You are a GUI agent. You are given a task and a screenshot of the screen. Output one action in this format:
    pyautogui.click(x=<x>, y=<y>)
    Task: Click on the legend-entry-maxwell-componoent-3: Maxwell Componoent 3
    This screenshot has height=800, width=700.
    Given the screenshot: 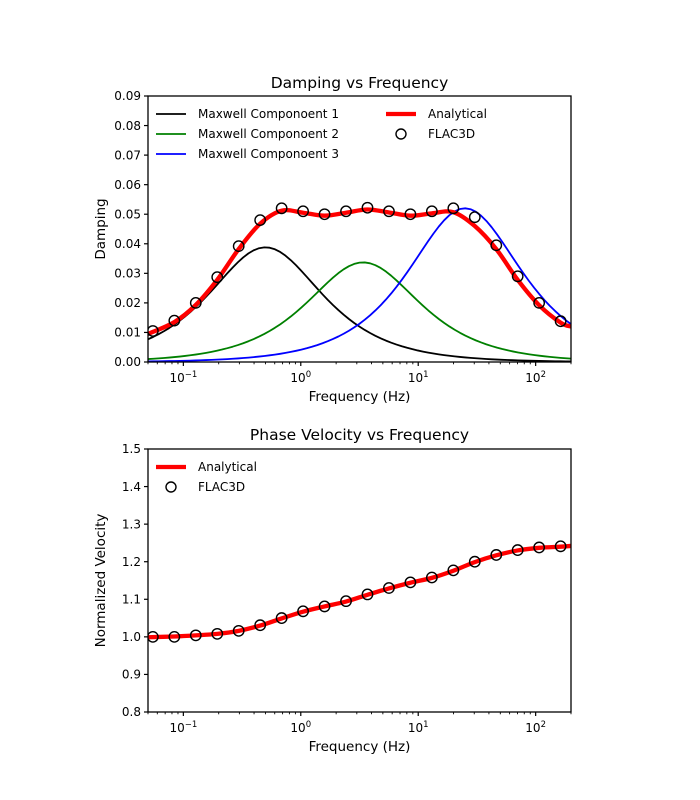 What is the action you would take?
    pyautogui.click(x=247, y=154)
    